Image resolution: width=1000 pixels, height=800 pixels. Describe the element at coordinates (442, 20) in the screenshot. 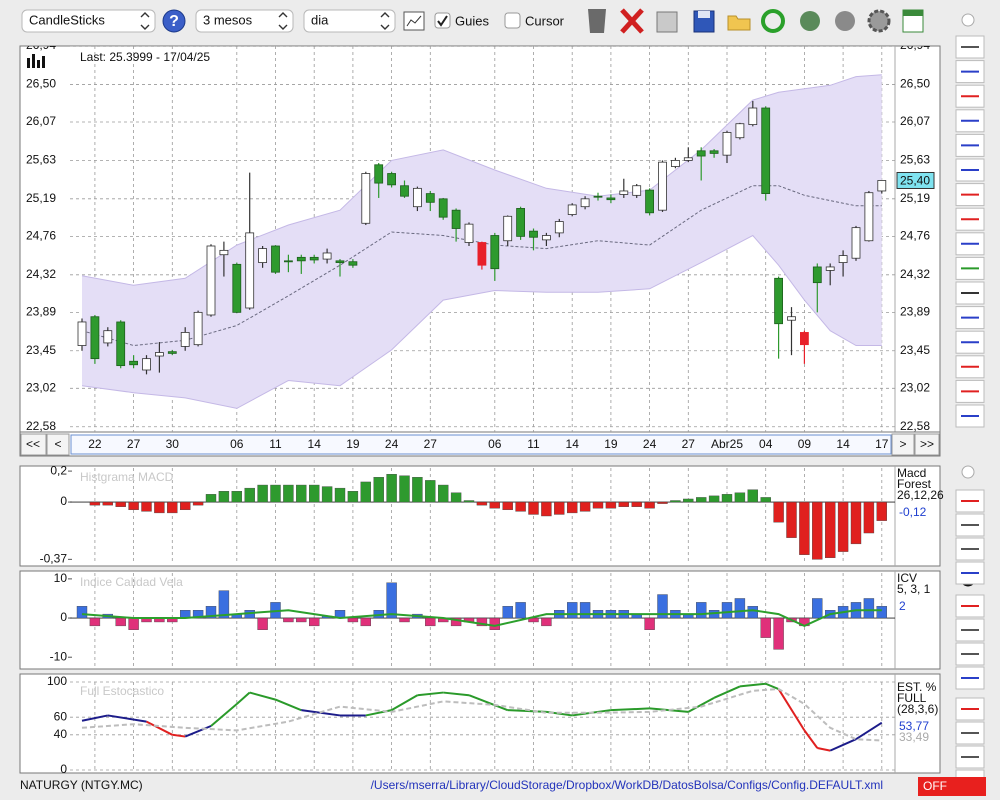

I see `guides-checkbox` at that location.